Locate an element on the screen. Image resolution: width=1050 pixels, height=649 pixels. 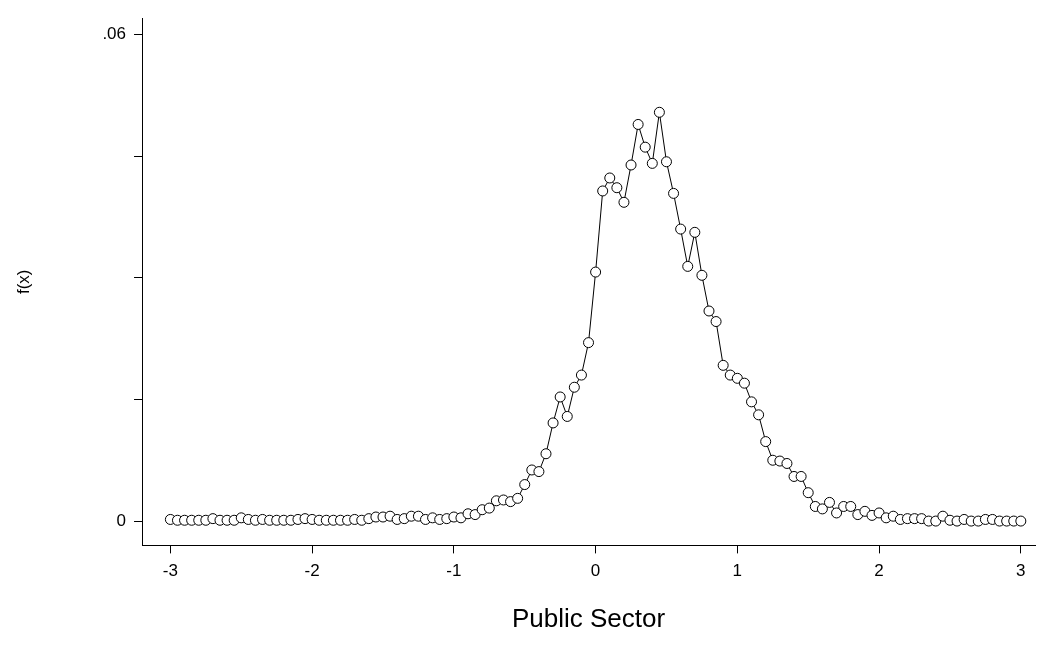
x-tick-label: -3 is located at coordinates (170, 571).